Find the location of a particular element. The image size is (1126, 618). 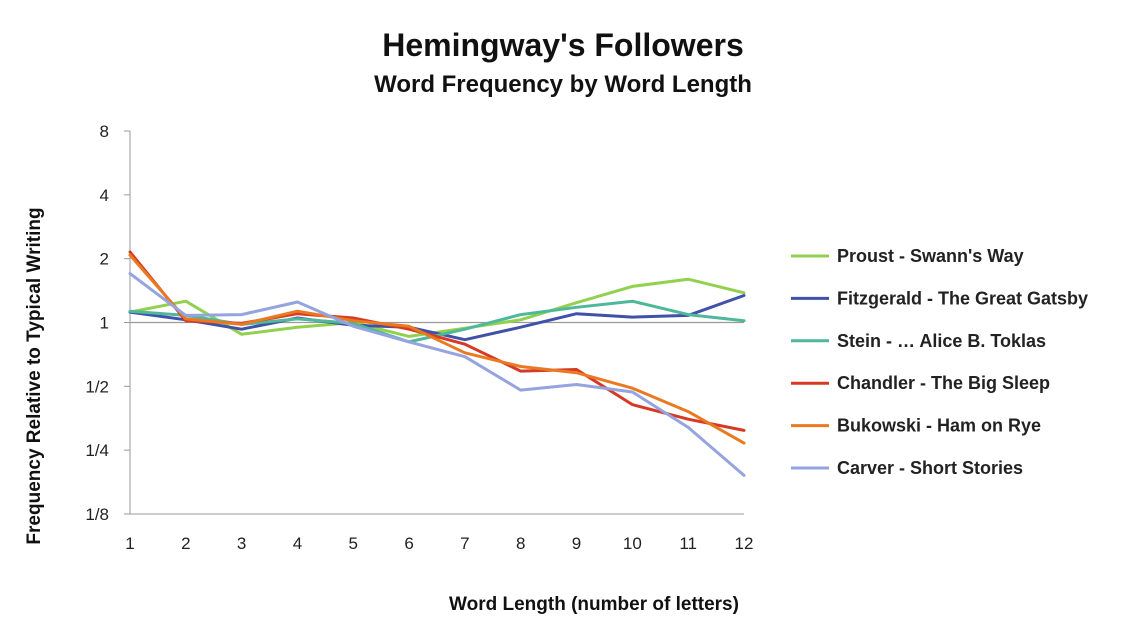

chart-subtitle: Word Frequency by Word Length is located at coordinates (563, 84).